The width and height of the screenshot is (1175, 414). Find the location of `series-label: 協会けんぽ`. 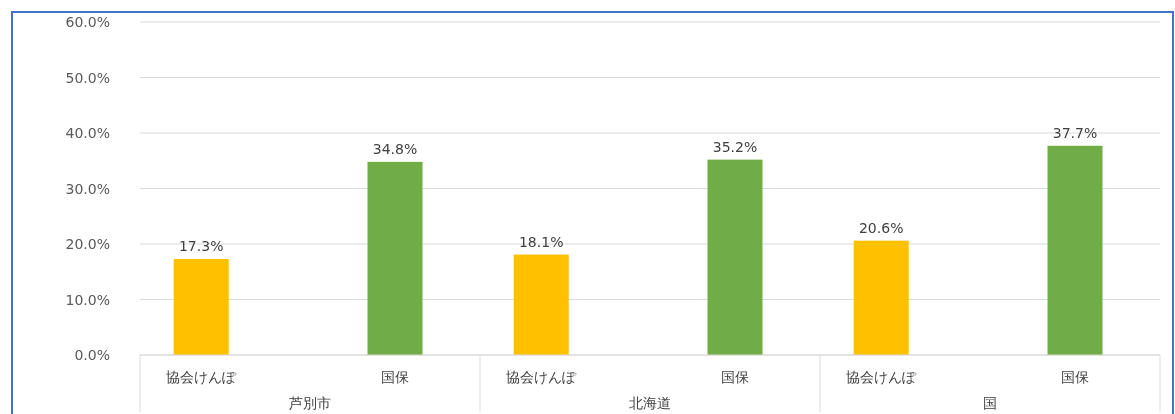

series-label: 協会けんぽ is located at coordinates (202, 377).